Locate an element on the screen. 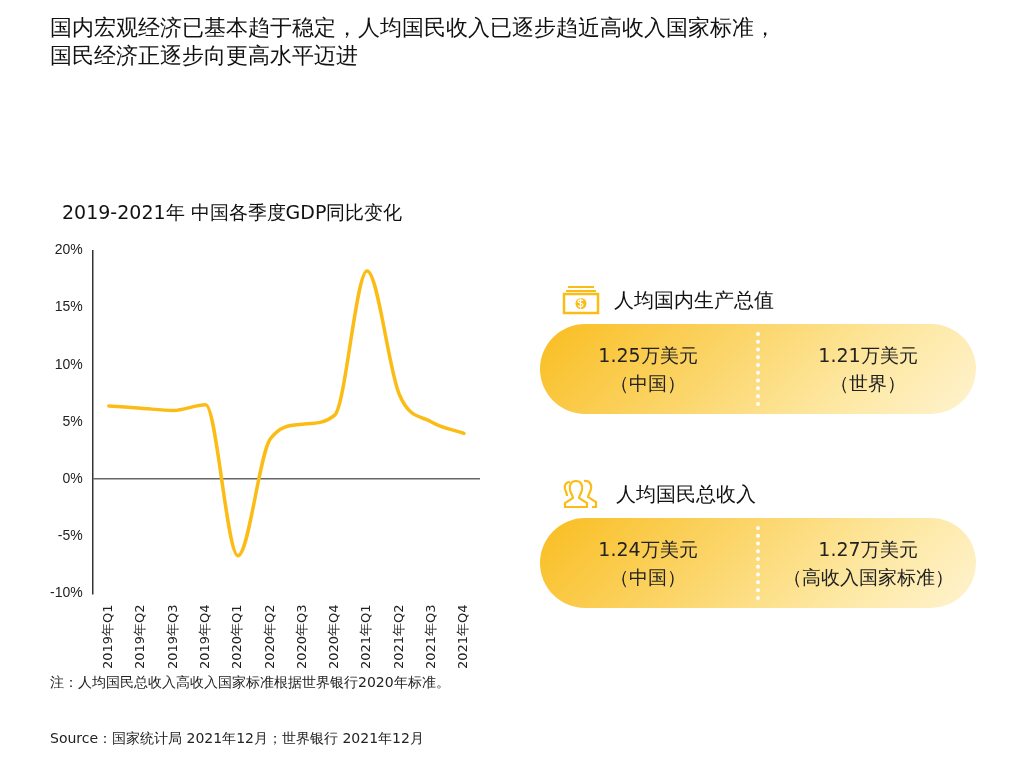 The height and width of the screenshot is (768, 1024). text: （世界） is located at coordinates (868, 383).